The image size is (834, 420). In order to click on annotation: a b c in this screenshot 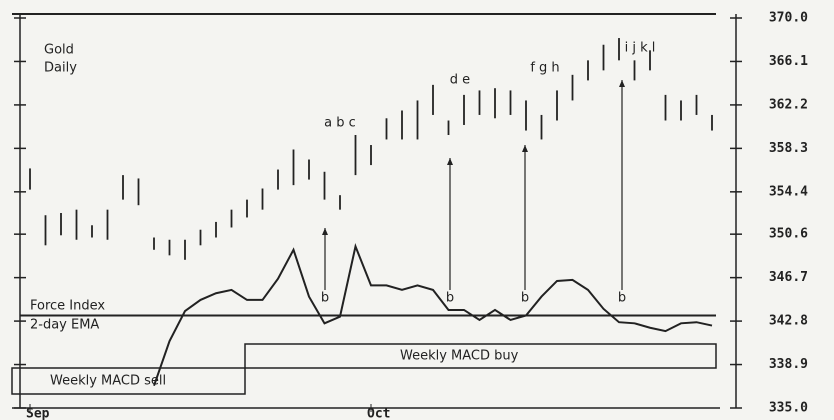, I will do `click(340, 123)`.